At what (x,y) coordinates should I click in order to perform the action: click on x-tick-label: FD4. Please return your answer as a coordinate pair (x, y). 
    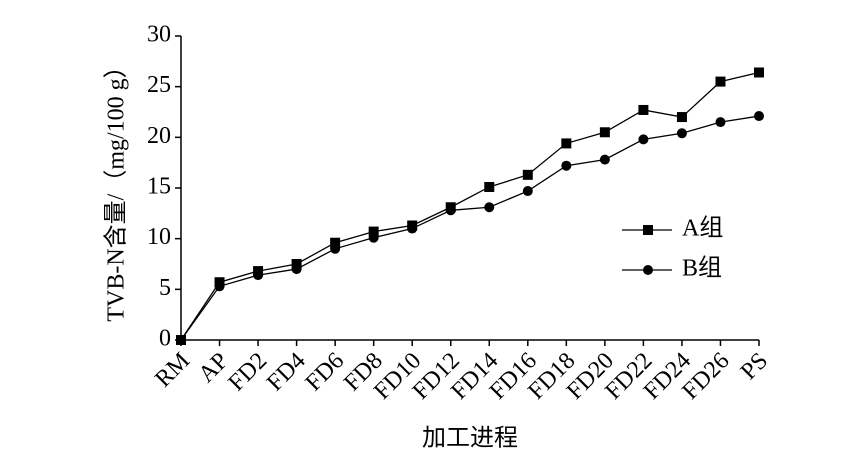
    Looking at the image, I should click on (286, 372).